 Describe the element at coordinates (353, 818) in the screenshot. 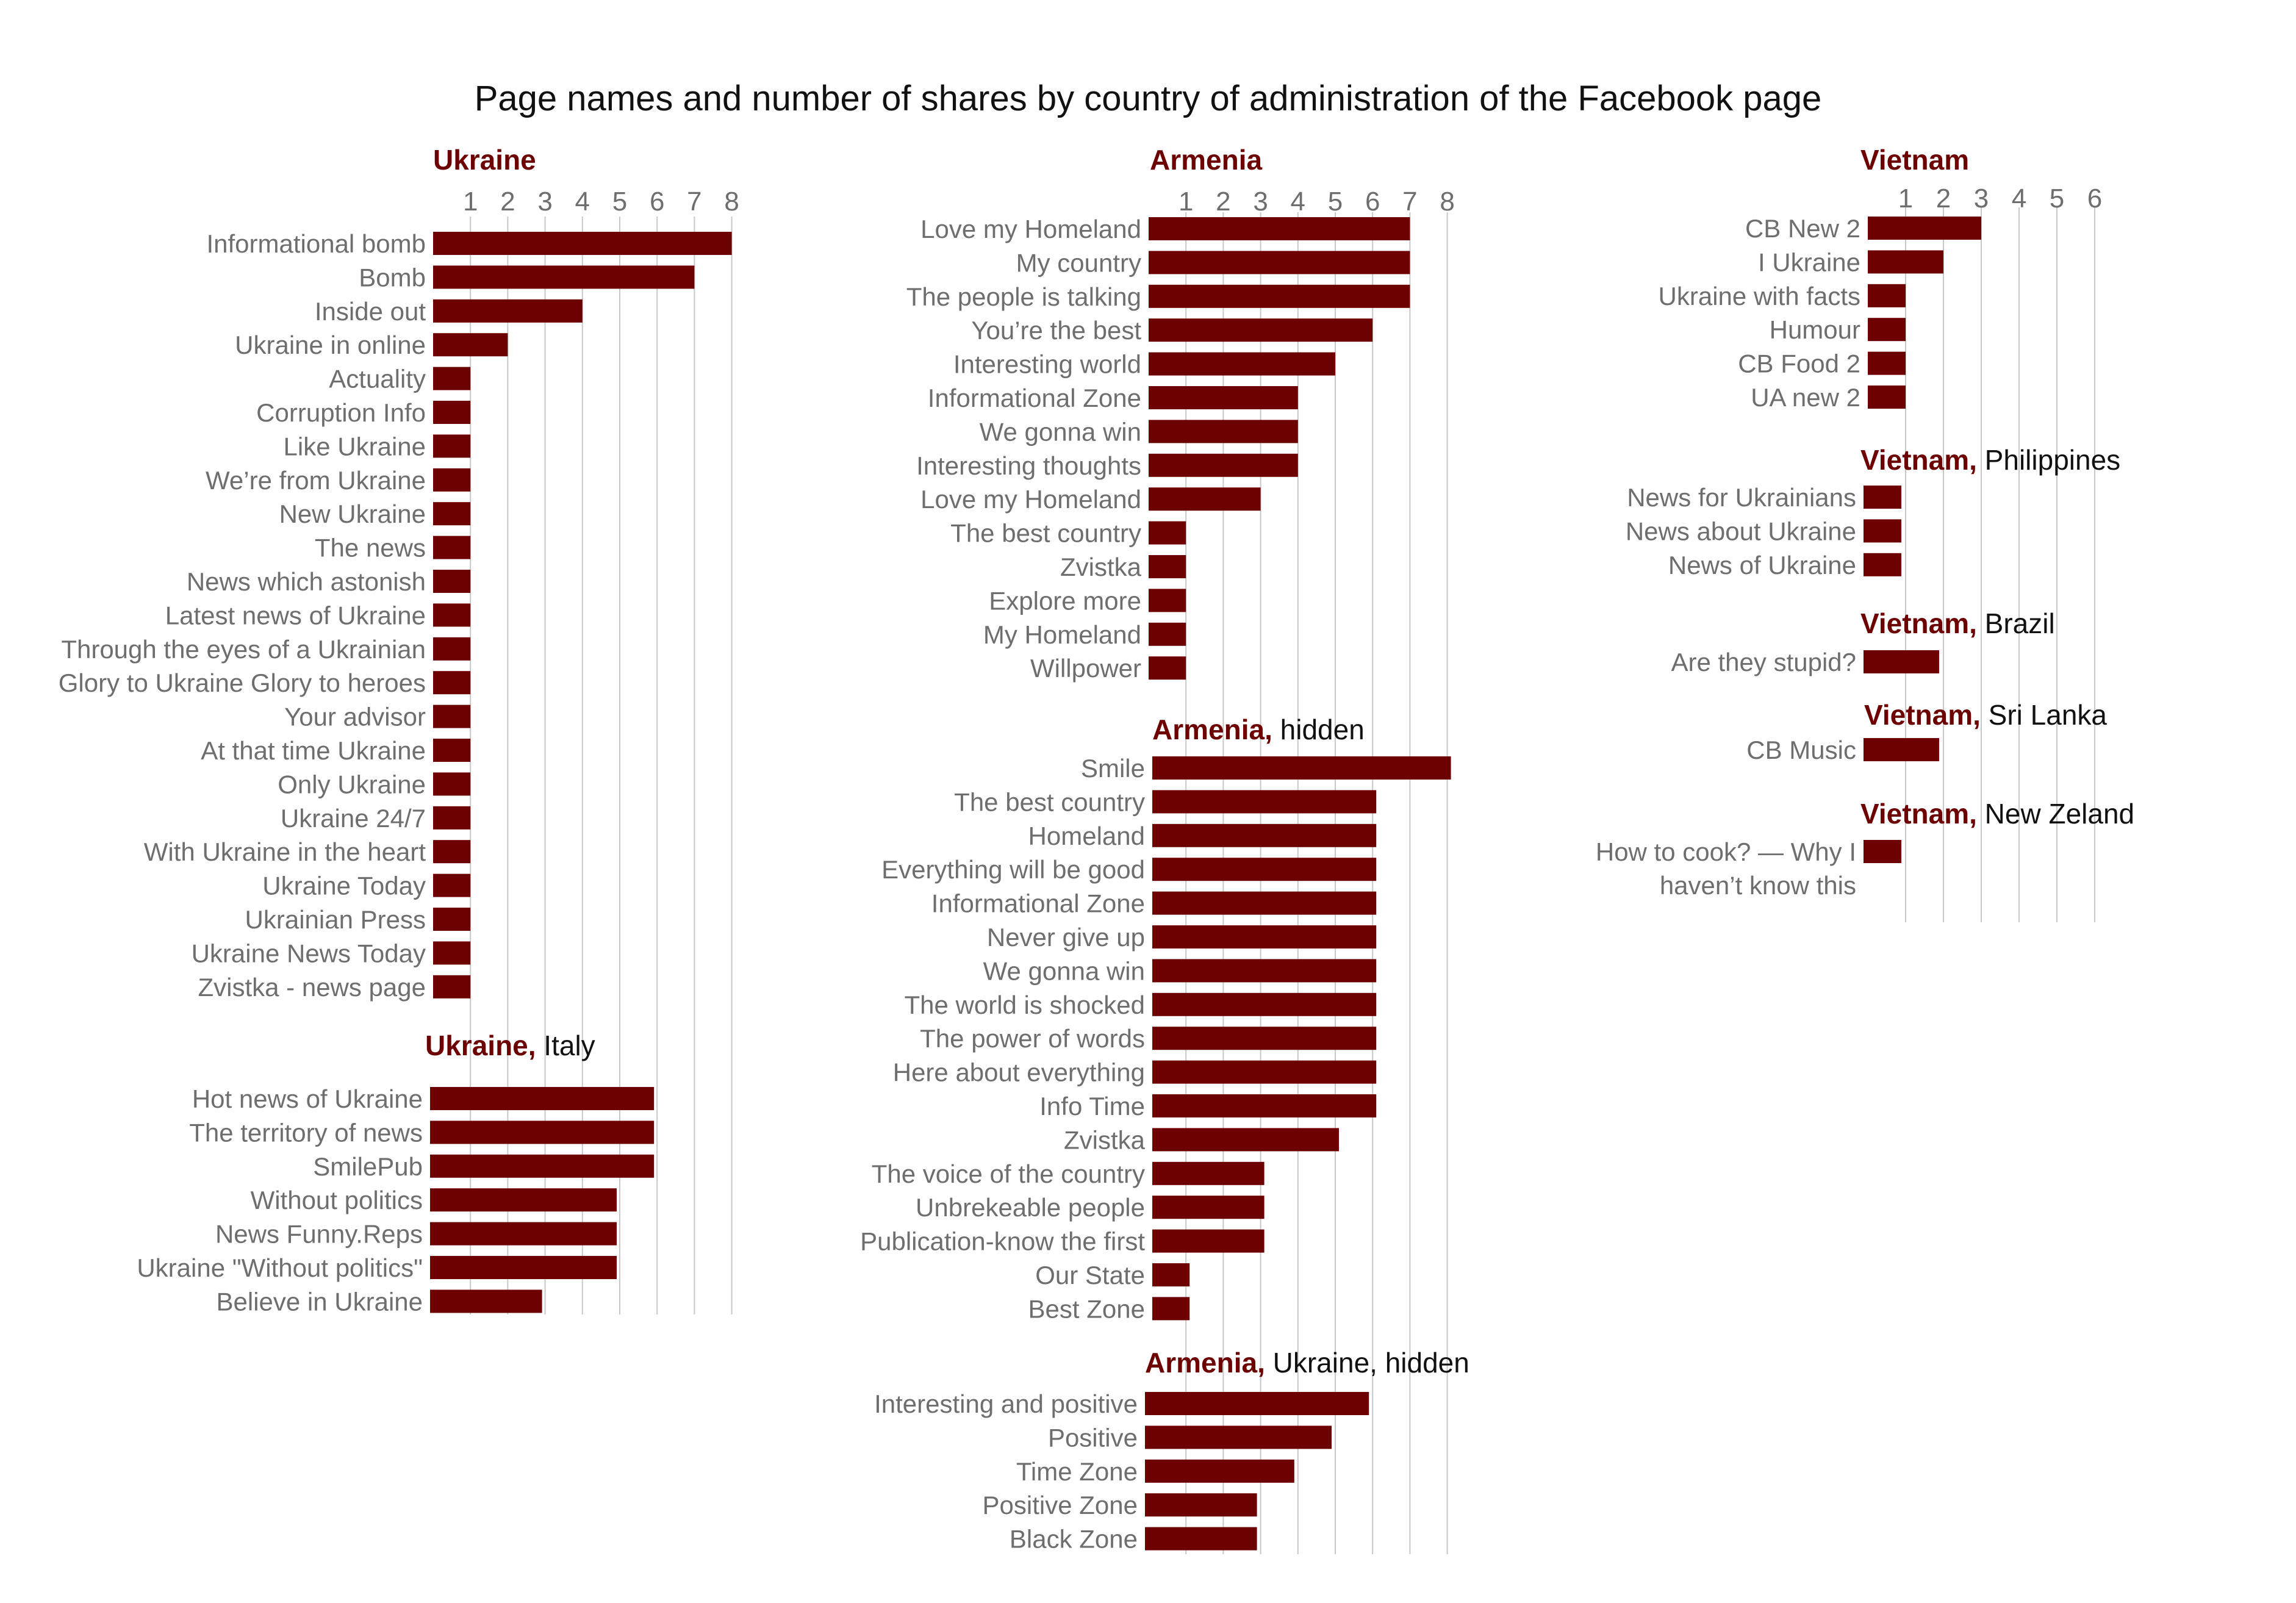

I see `category-label: Ukraine 24/7` at that location.